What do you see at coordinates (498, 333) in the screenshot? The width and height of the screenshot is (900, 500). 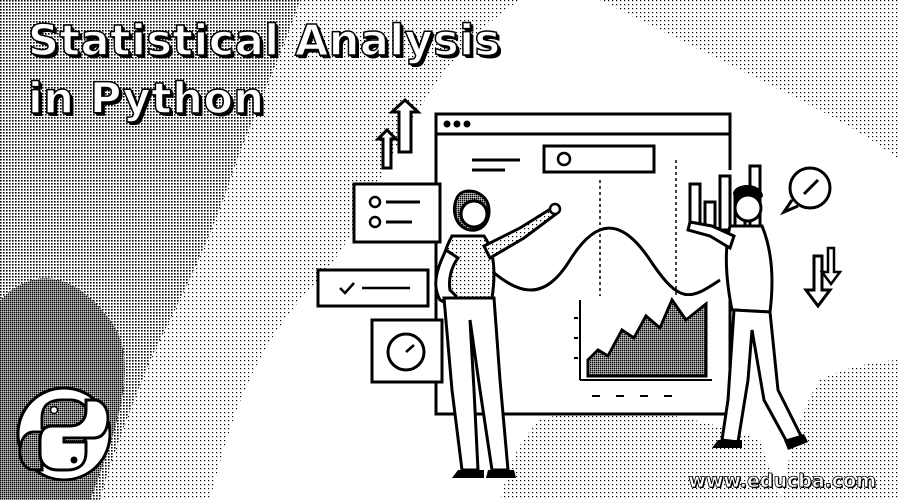 I see `woman-figure` at bounding box center [498, 333].